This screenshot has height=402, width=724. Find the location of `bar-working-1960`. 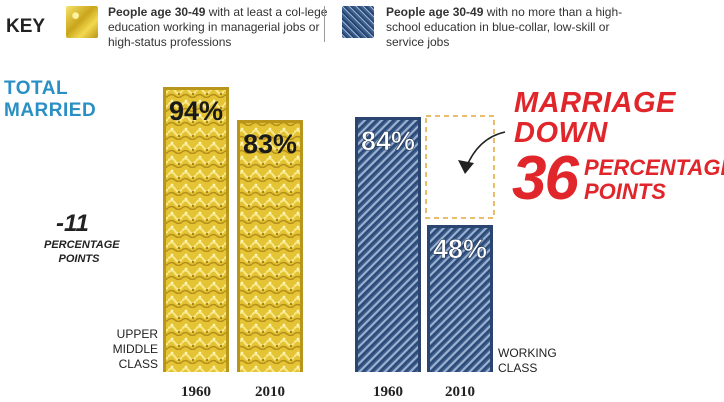

bar-working-1960 is located at coordinates (388, 246).